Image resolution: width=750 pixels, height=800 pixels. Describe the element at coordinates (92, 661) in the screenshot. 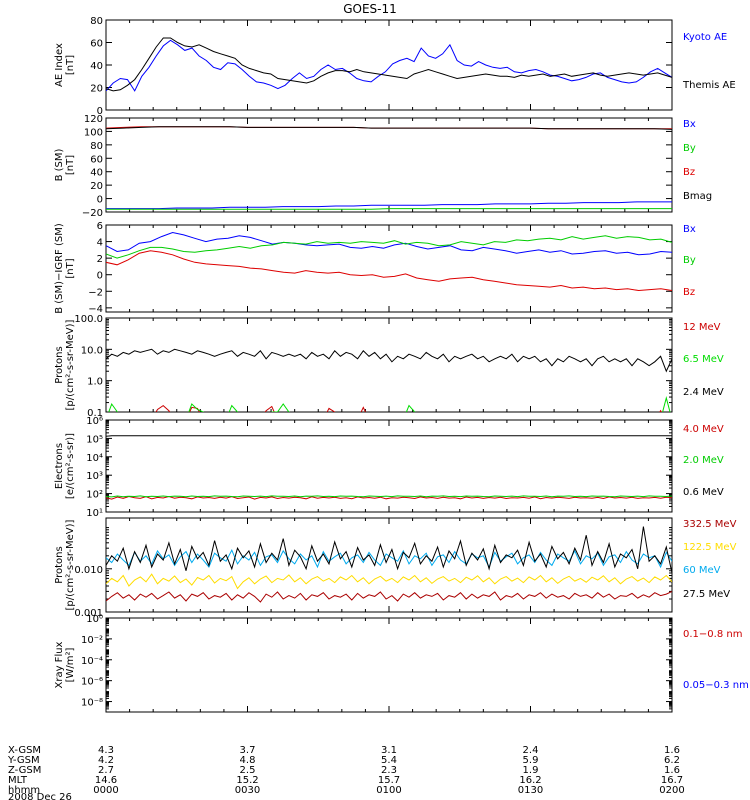

I see `y-tick-label: 10⁻⁴` at that location.